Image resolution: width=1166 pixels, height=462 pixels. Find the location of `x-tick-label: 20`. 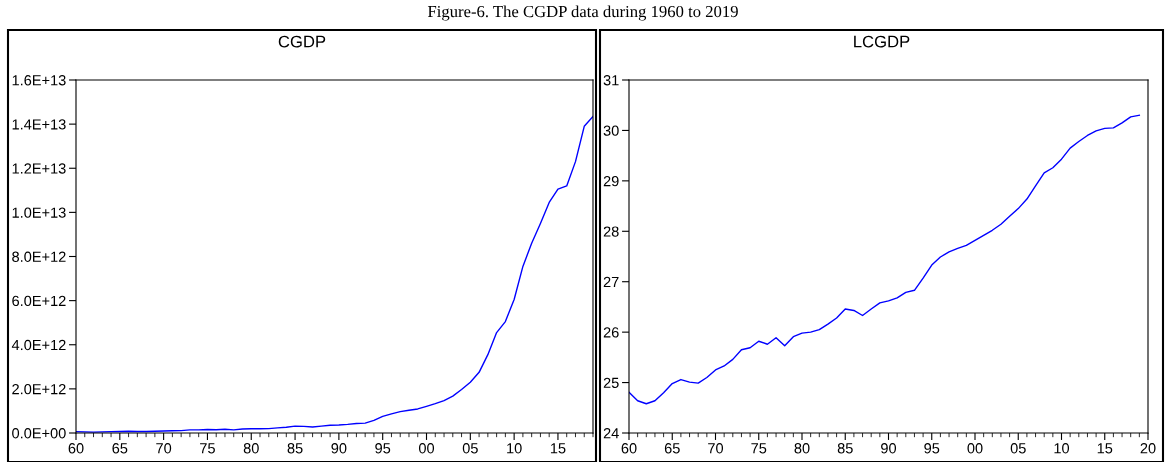

x-tick-label: 20 is located at coordinates (1148, 448).